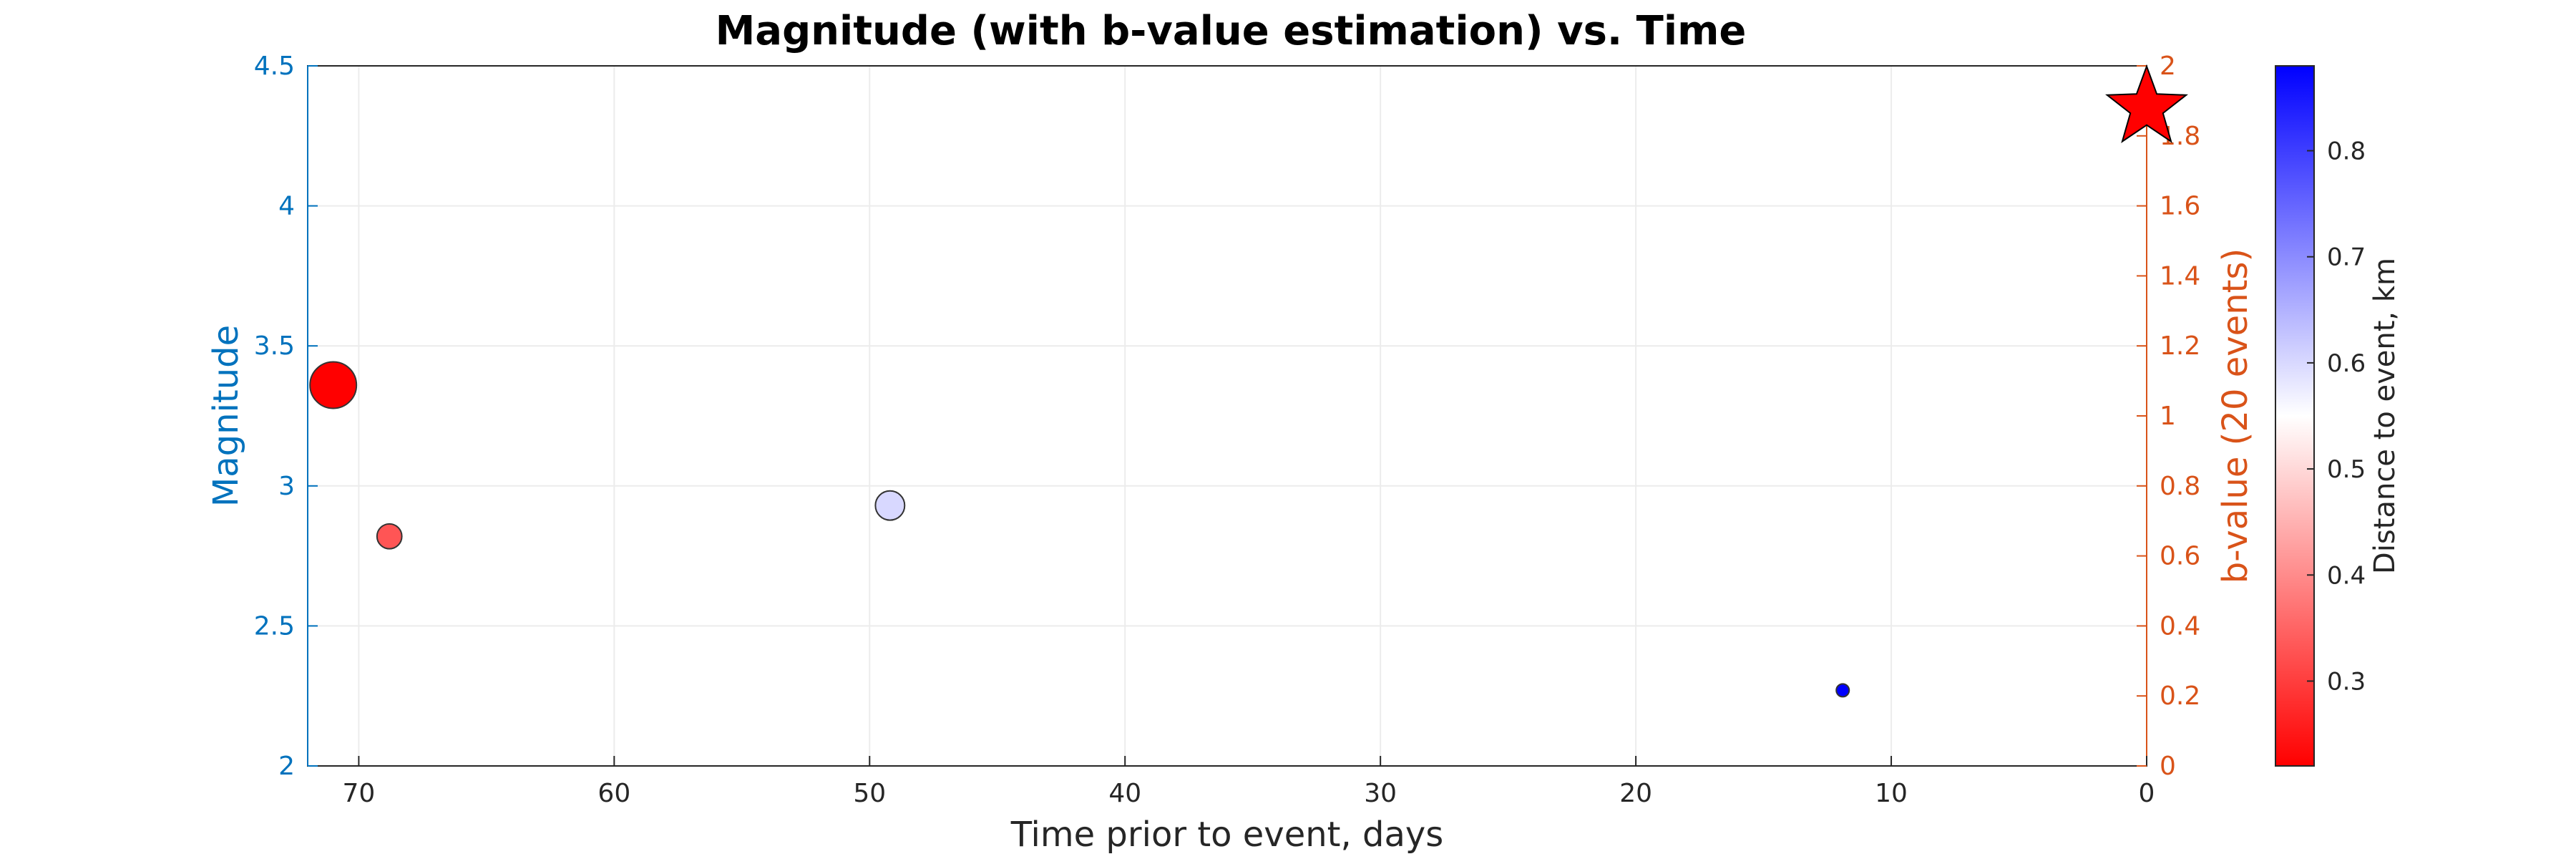 This screenshot has width=2576, height=859. I want to click on mainshock-star, so click(2146, 103).